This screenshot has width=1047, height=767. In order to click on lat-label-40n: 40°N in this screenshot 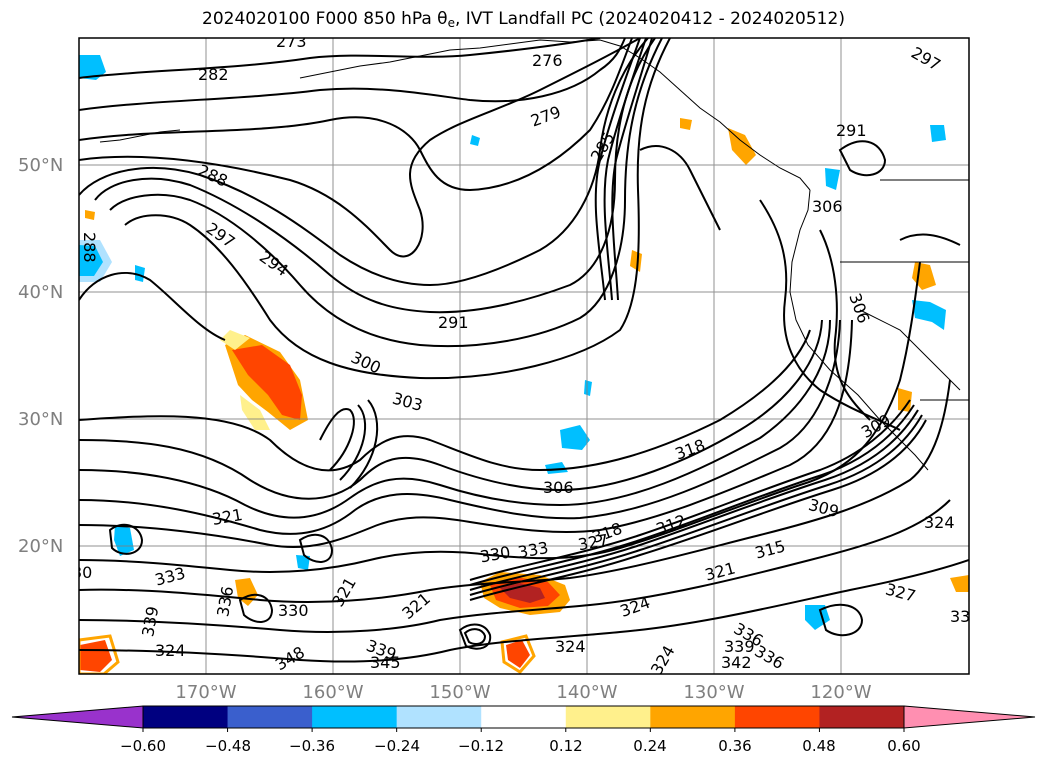, I will do `click(41, 292)`.